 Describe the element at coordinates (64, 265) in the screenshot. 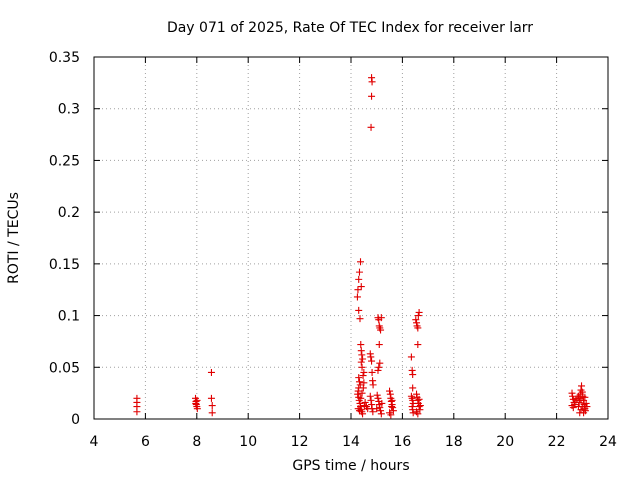

I see `y-tick-label: 0.15` at that location.